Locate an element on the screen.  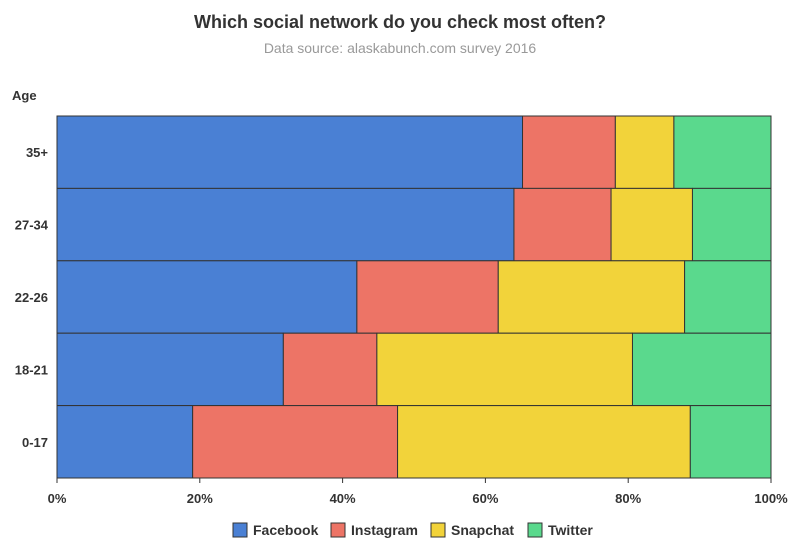
y-tick-label: 27-34 is located at coordinates (32, 225).